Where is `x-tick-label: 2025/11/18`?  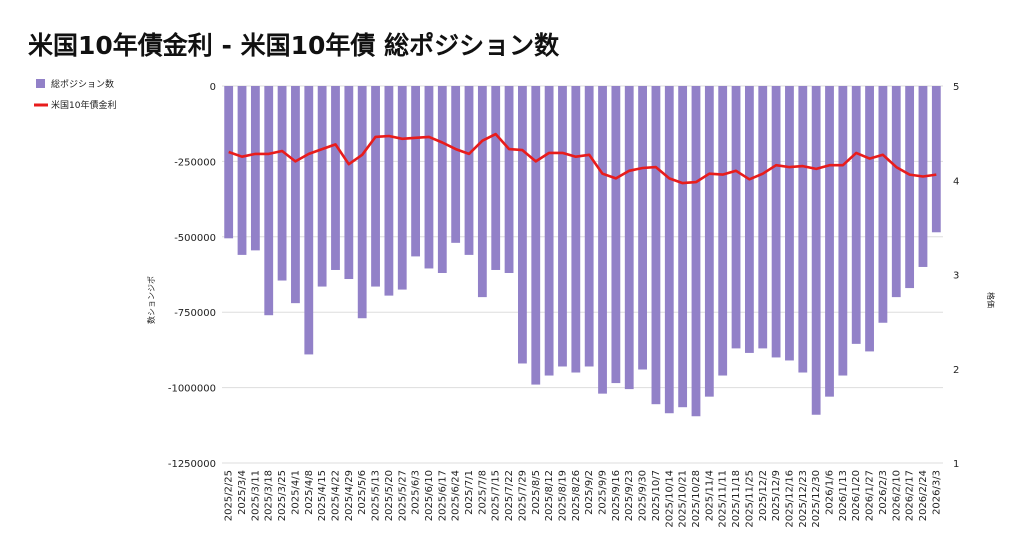
x-tick-label: 2025/11/18 is located at coordinates (736, 499).